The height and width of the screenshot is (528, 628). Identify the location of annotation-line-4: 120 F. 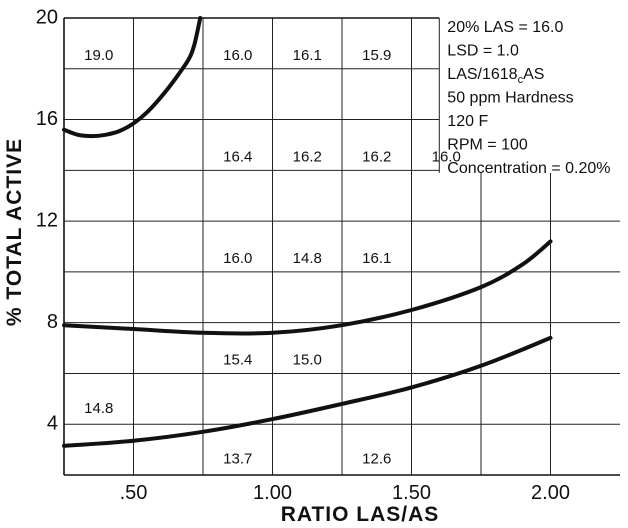
(467, 121).